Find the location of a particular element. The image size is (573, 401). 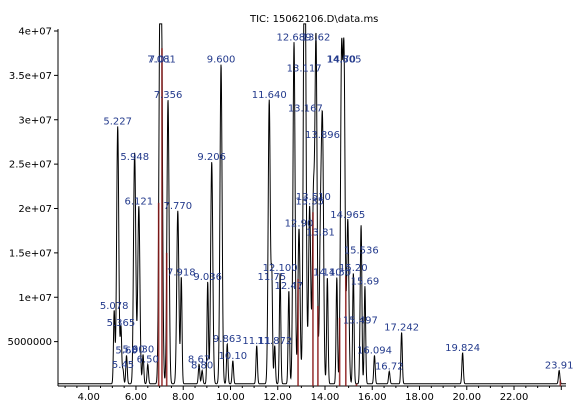

chart-title: TIC: 15062106.D\data.ms is located at coordinates (313, 19).